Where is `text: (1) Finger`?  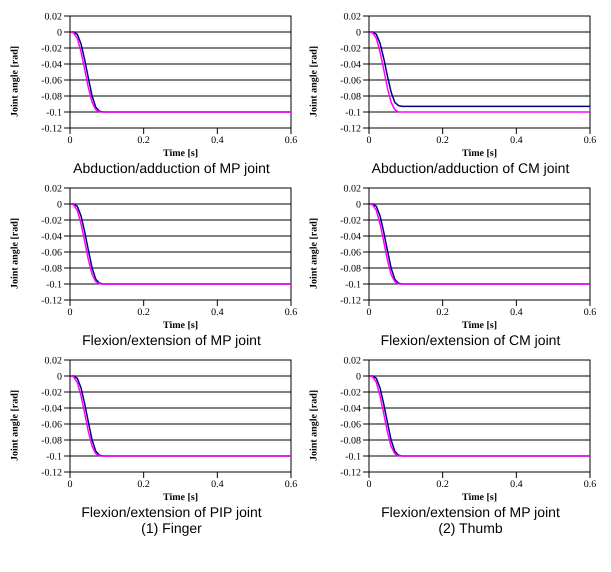 text: (1) Finger is located at coordinates (171, 528).